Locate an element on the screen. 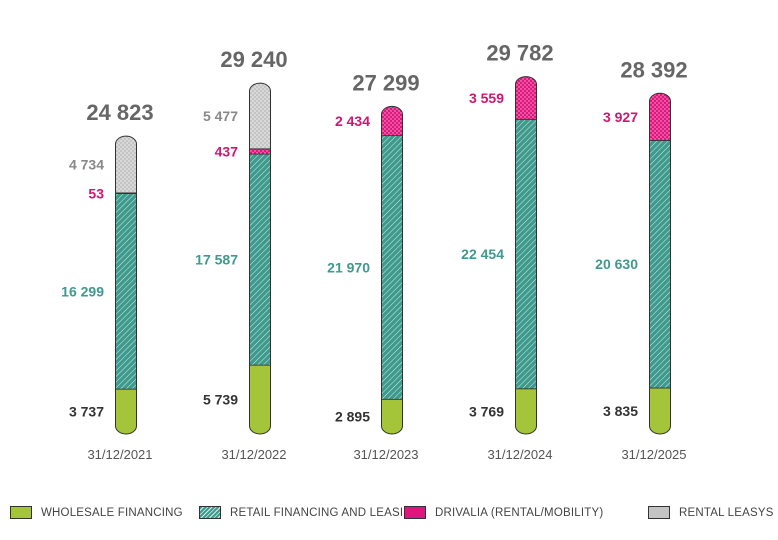  data-label-drivalia: 3 927 is located at coordinates (620, 117).